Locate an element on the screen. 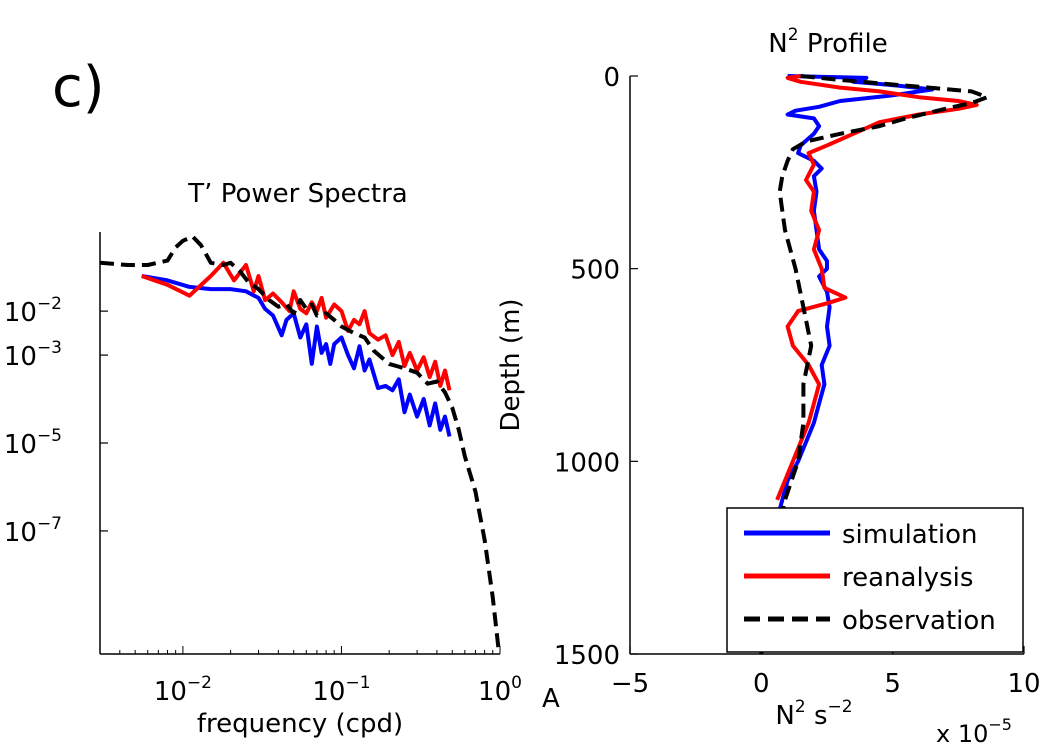  n2-y-tick-label-2: 1000 is located at coordinates (587, 463).